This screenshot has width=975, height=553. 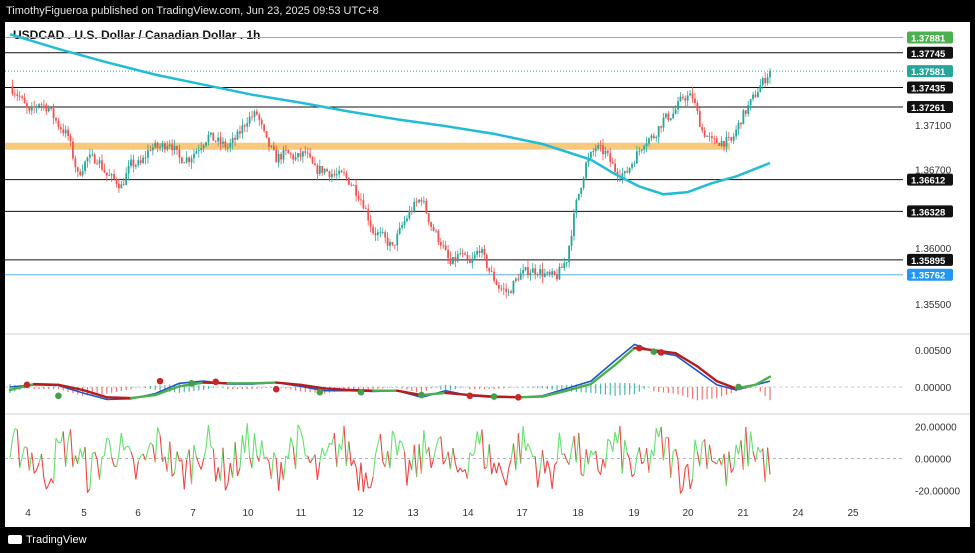 I want to click on level-price-tag, so click(x=930, y=52).